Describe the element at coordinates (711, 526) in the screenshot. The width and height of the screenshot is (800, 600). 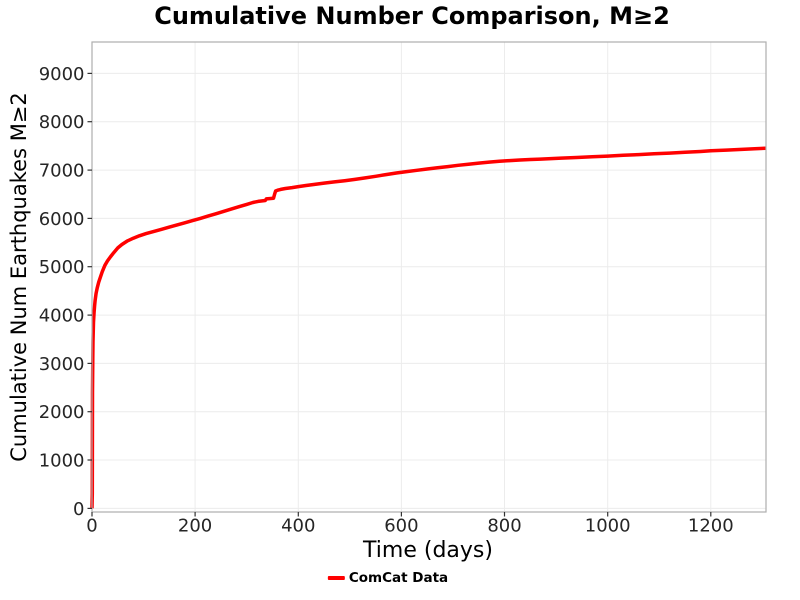
I see `x-tick-label: 1200` at that location.